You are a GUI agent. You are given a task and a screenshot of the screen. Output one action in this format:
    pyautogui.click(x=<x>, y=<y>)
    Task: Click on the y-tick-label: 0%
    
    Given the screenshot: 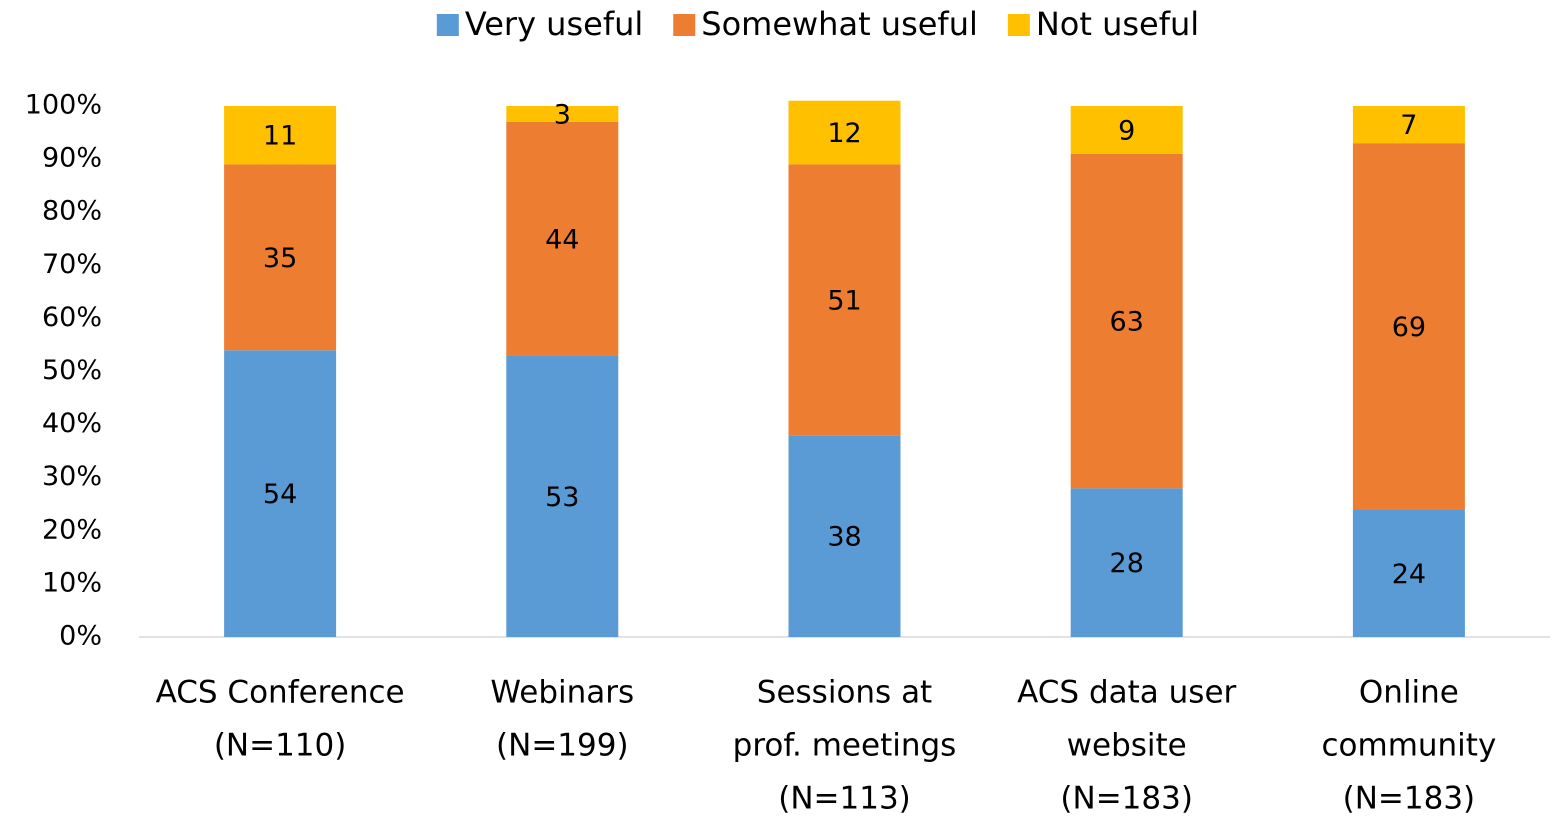 What is the action you would take?
    pyautogui.click(x=80, y=636)
    